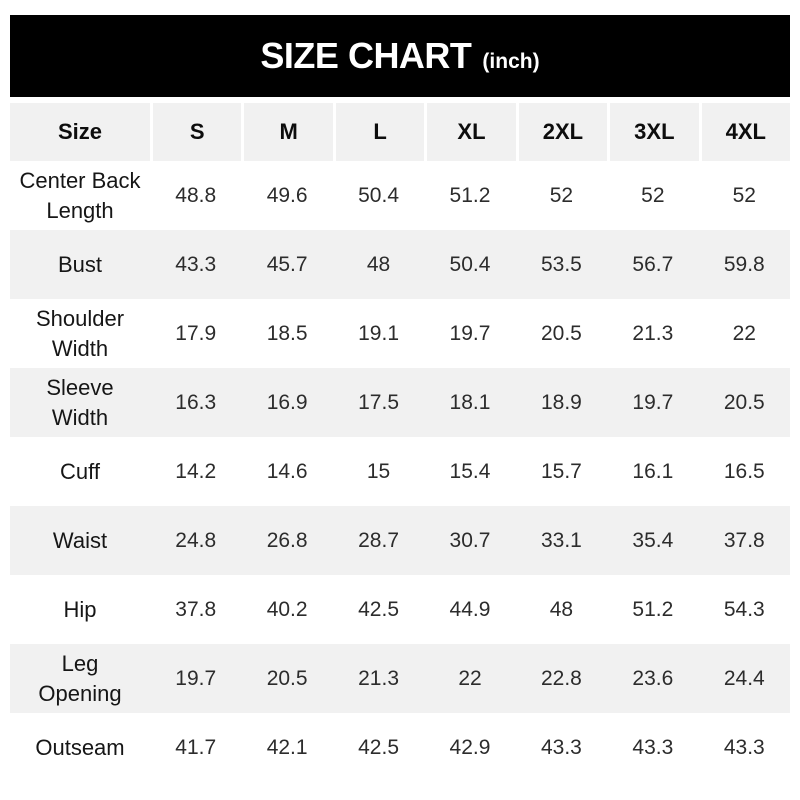  I want to click on row-label: Hip, so click(80, 609).